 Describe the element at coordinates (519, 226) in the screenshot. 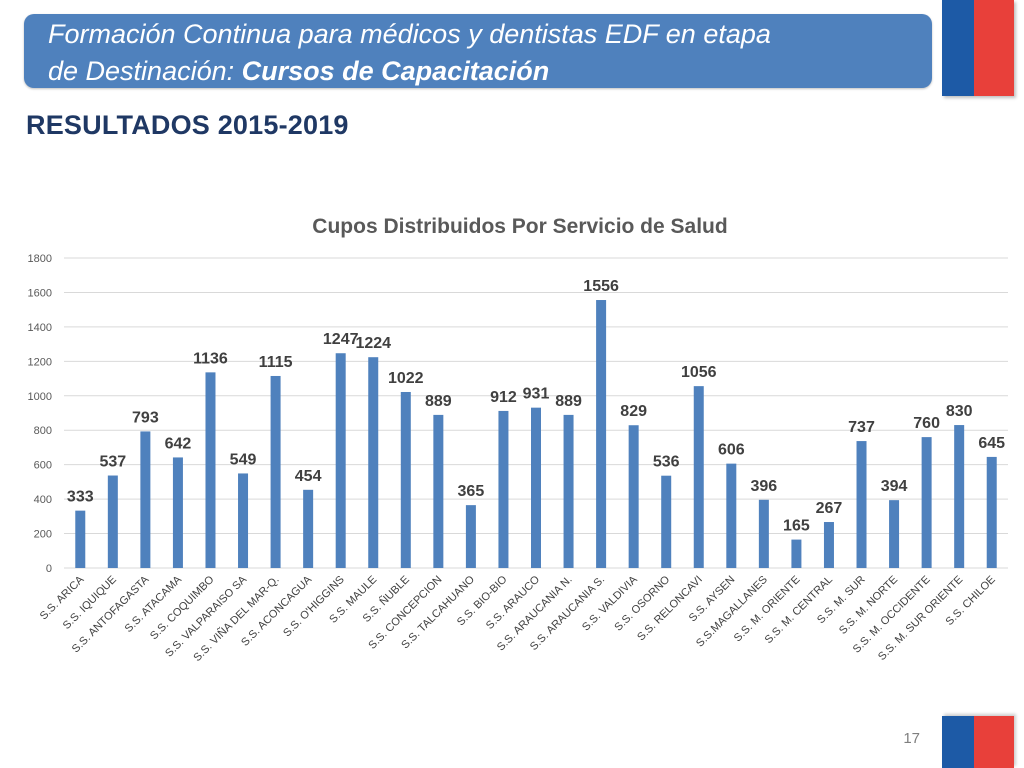

I see `chart-title: Cupos Distribuidos Por Servicio de Salud` at that location.